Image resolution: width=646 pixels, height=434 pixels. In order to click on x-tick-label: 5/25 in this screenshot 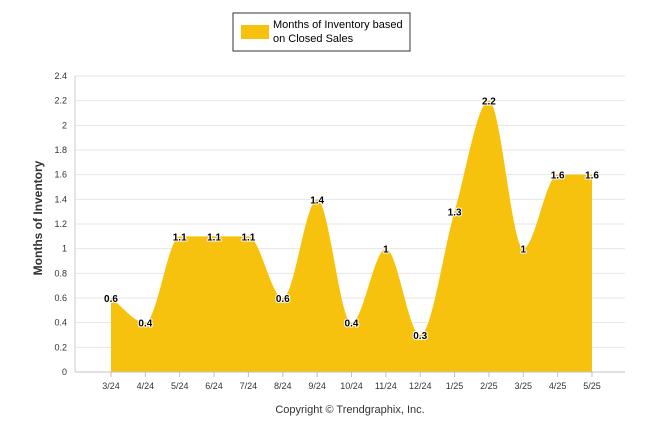, I will do `click(592, 386)`.